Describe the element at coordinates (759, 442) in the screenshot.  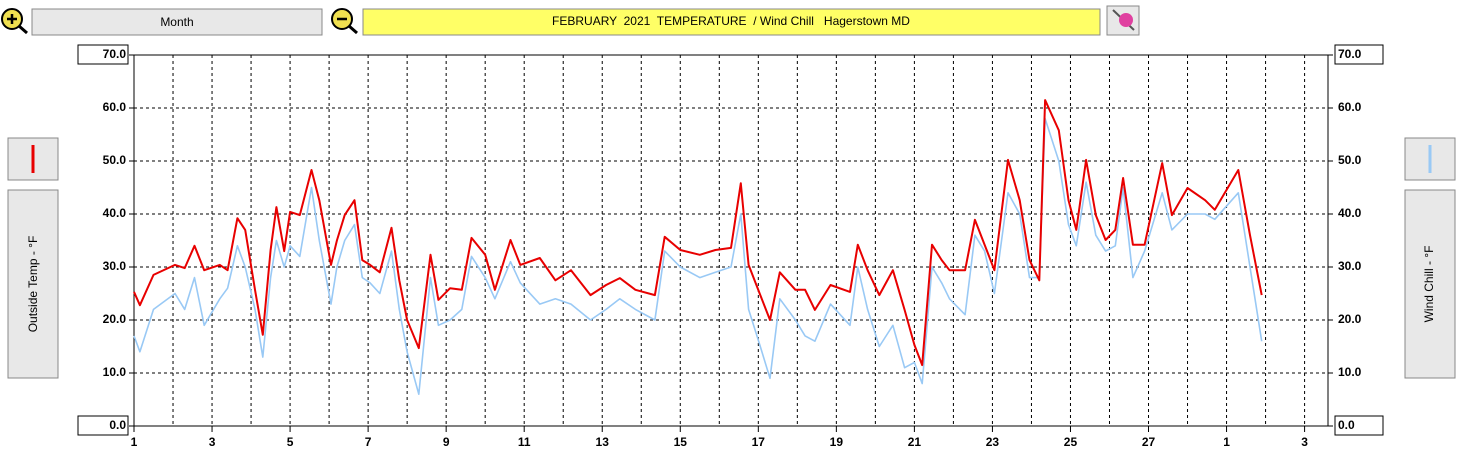
I see `x-tick-label: 17` at that location.